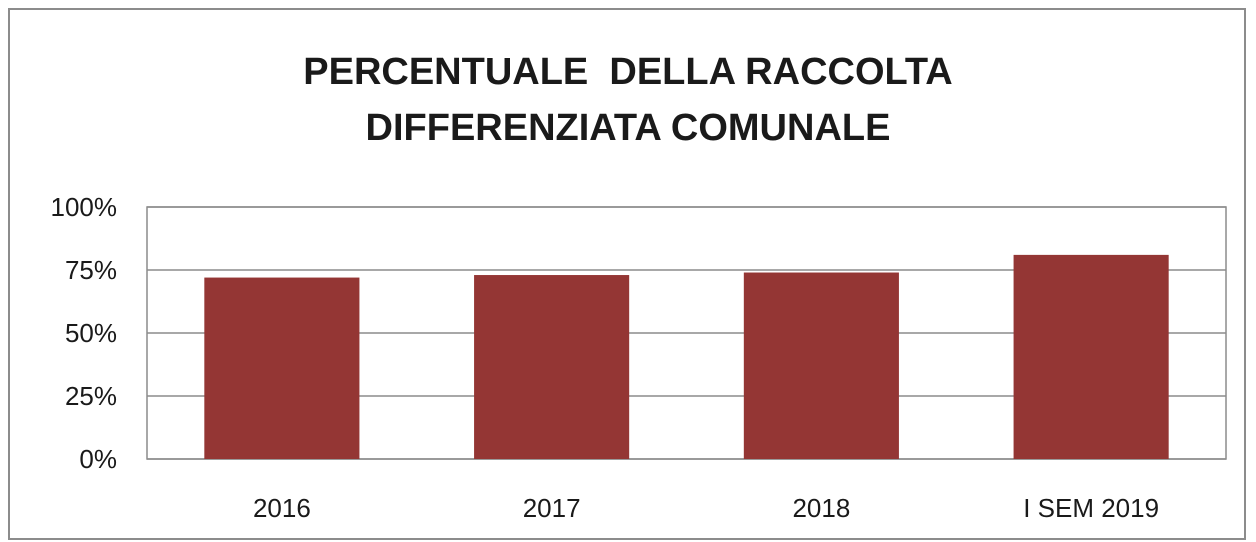 Image resolution: width=1256 pixels, height=542 pixels. What do you see at coordinates (98, 459) in the screenshot?
I see `y-tick-label: 0%` at bounding box center [98, 459].